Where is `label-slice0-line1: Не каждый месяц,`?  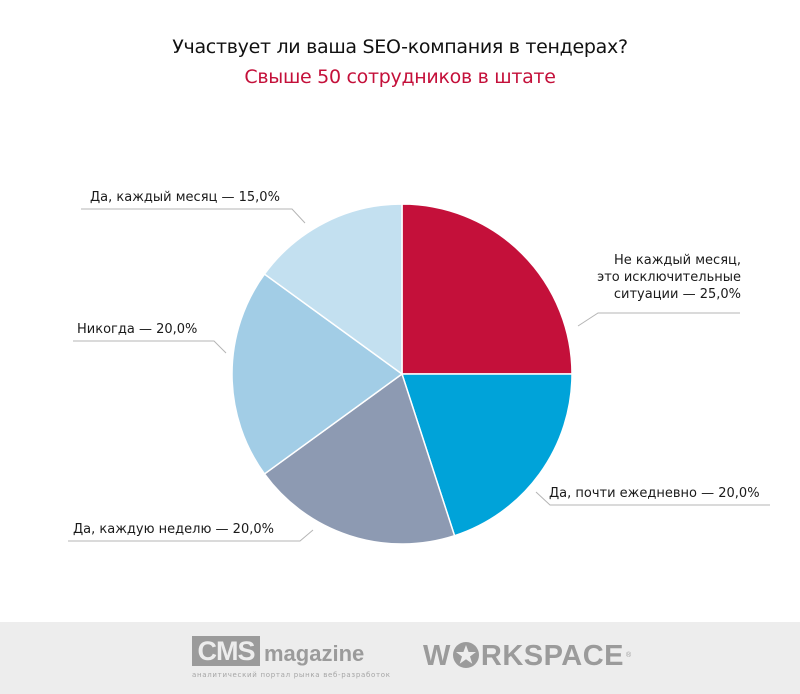 label-slice0-line1: Не каждый месяц, is located at coordinates (677, 260).